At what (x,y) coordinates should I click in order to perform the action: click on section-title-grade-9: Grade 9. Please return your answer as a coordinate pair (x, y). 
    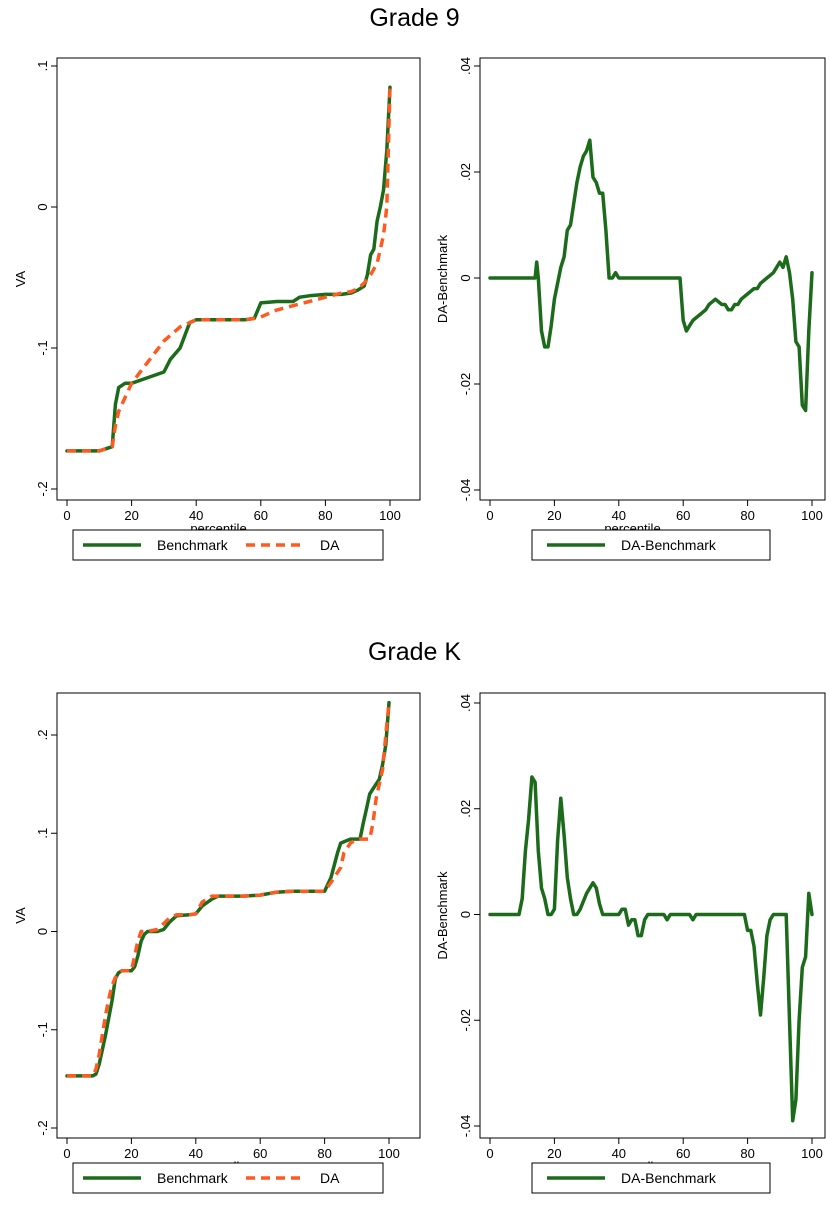
    Looking at the image, I should click on (414, 18).